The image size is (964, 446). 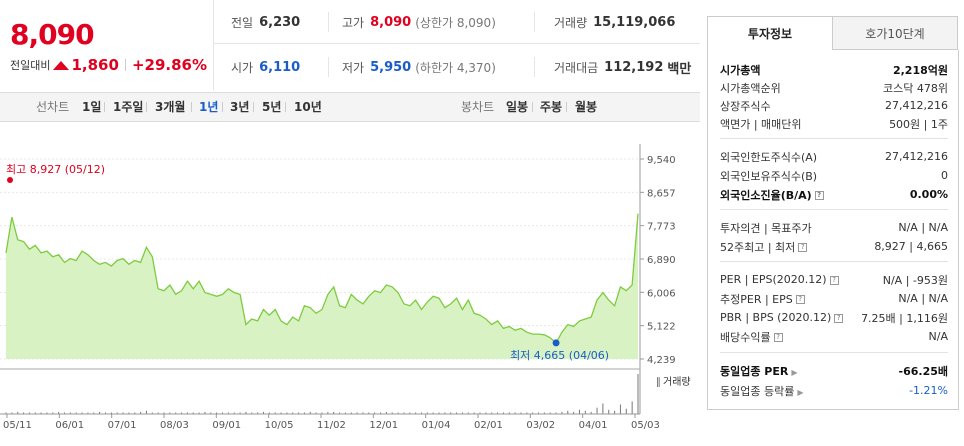 I want to click on info-key: 시가총액순위, so click(x=750, y=88).